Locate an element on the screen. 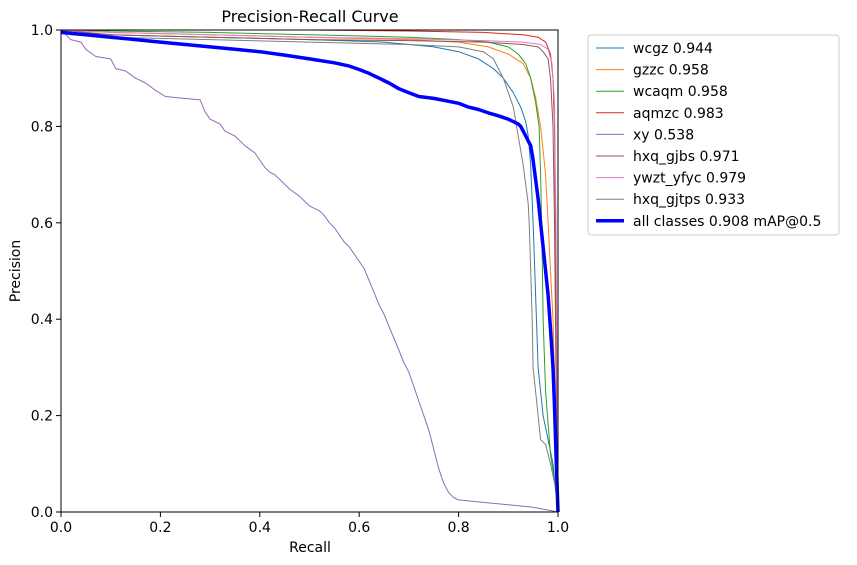 The image size is (857, 565). x-tick-label: 0.4 is located at coordinates (260, 528).